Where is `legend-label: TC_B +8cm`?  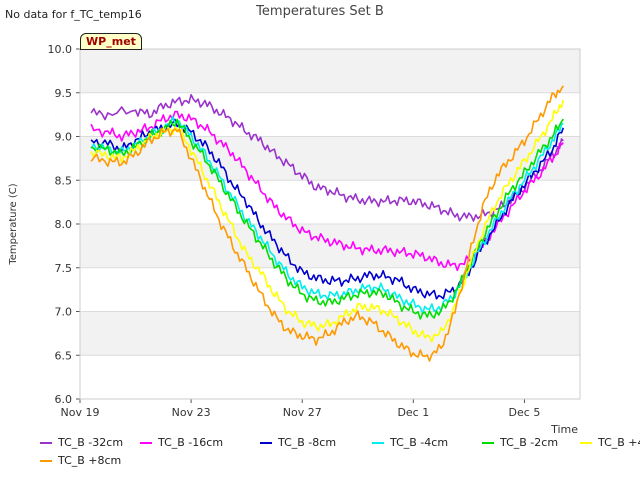 legend-label: TC_B +8cm is located at coordinates (90, 460).